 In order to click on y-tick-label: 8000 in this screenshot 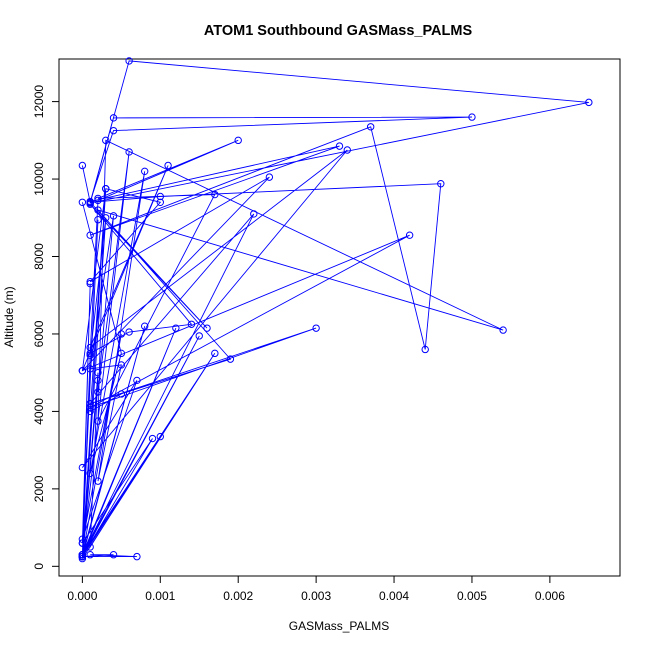, I will do `click(39, 256)`.